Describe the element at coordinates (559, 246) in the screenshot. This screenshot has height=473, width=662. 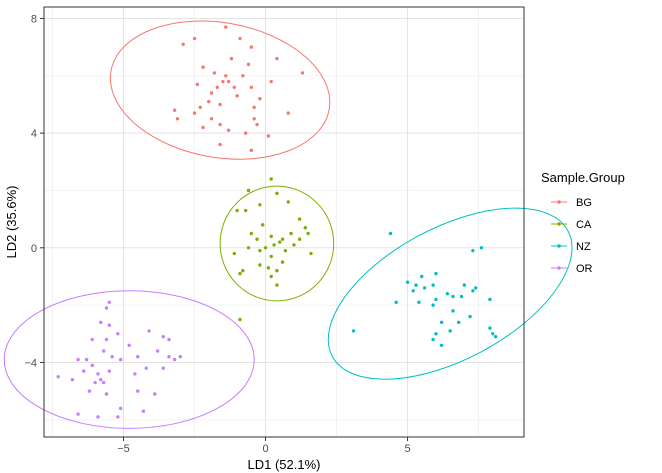
I see `legend-key-point-nz` at that location.